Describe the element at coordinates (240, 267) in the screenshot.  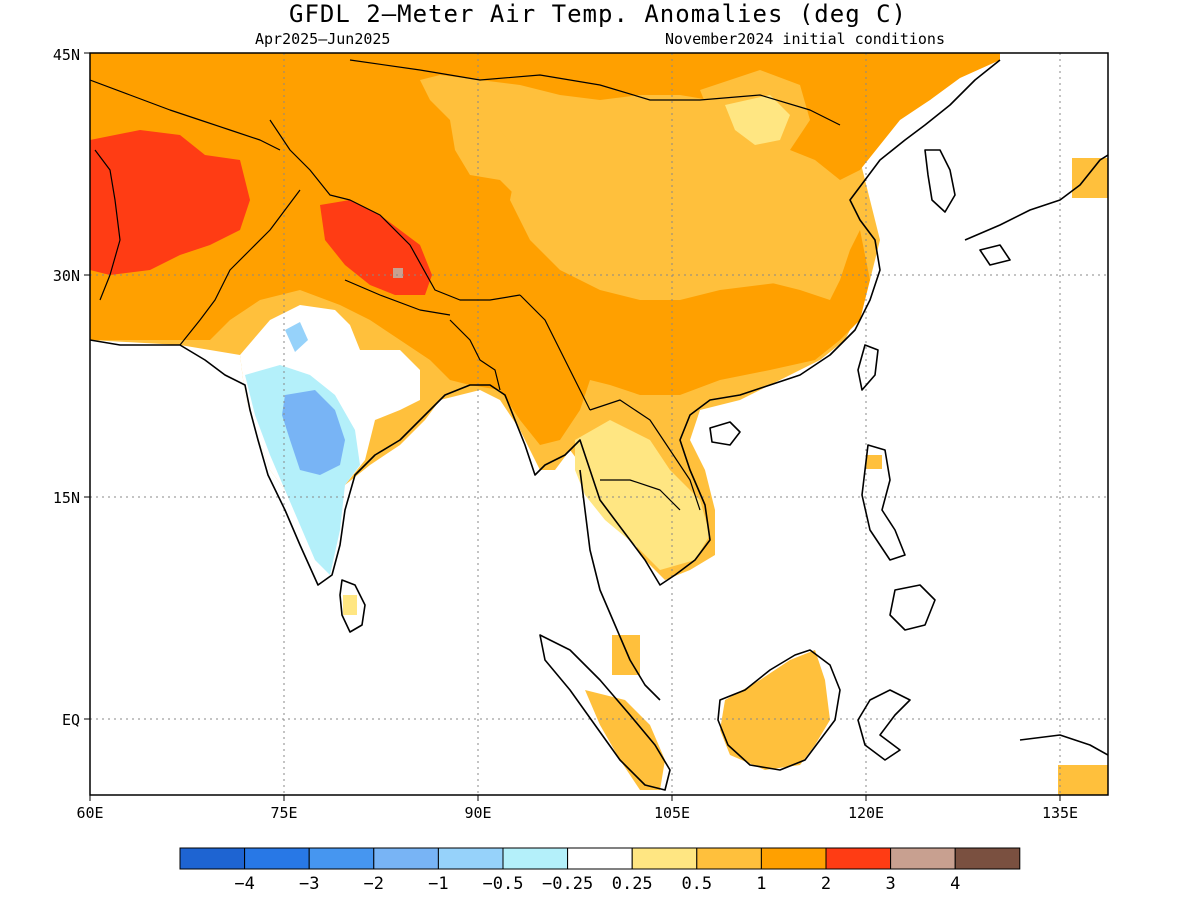
I see `border-india-pakistan` at that location.